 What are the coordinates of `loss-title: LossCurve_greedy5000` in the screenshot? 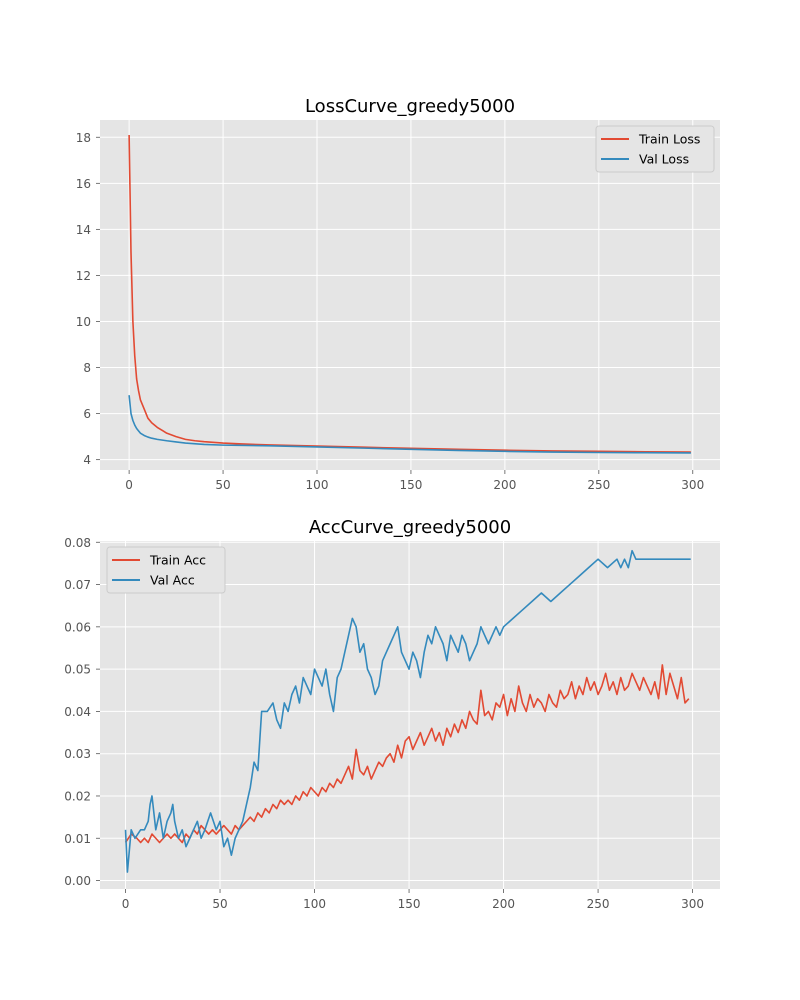 It's located at (410, 106).